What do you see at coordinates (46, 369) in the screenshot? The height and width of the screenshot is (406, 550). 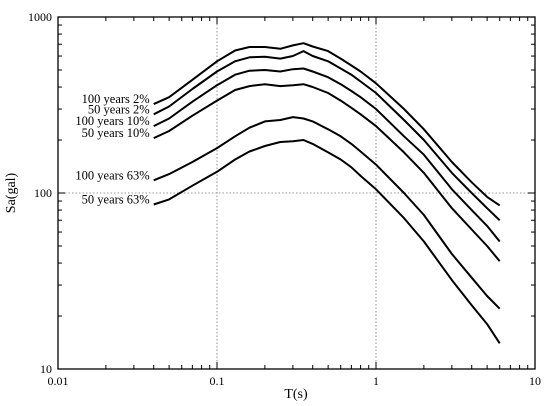 I see `y-tick-label: 10` at bounding box center [46, 369].